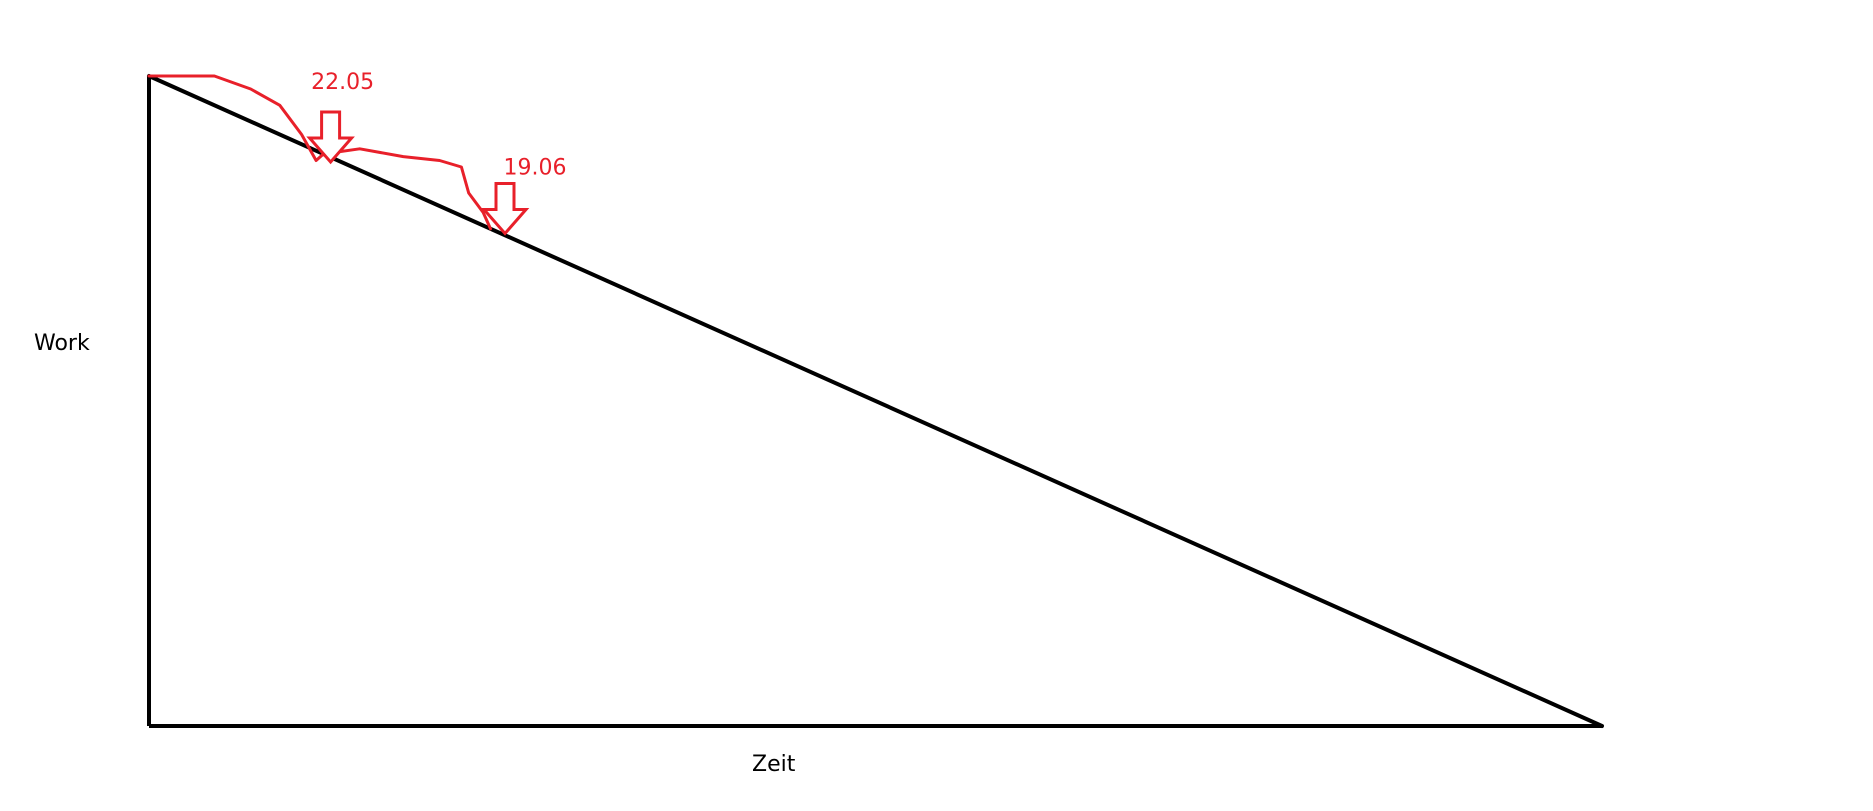 The image size is (1873, 811). Describe the element at coordinates (342, 82) in the screenshot. I see `annotation-label-1: 22.05` at that location.